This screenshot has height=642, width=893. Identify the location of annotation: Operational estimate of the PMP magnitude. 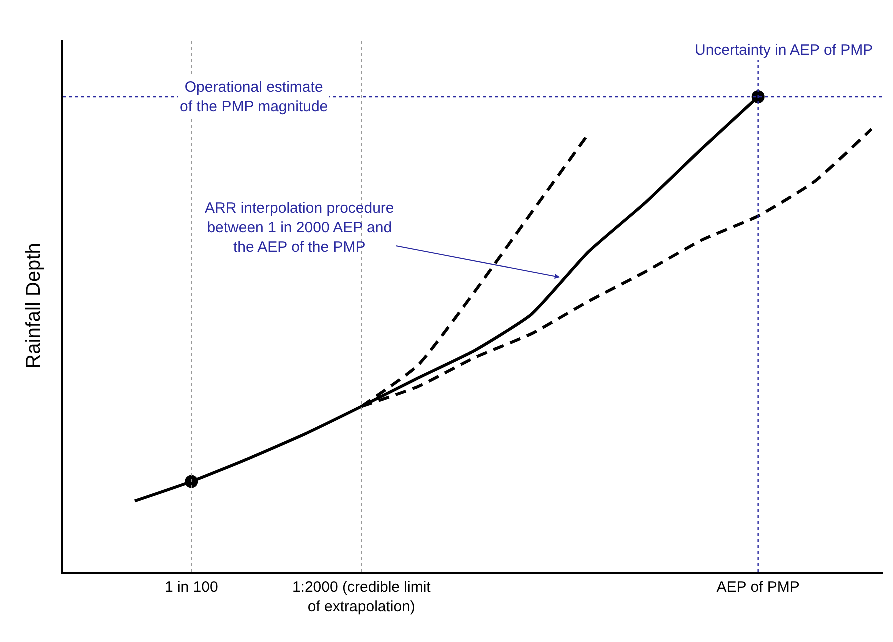
(254, 97).